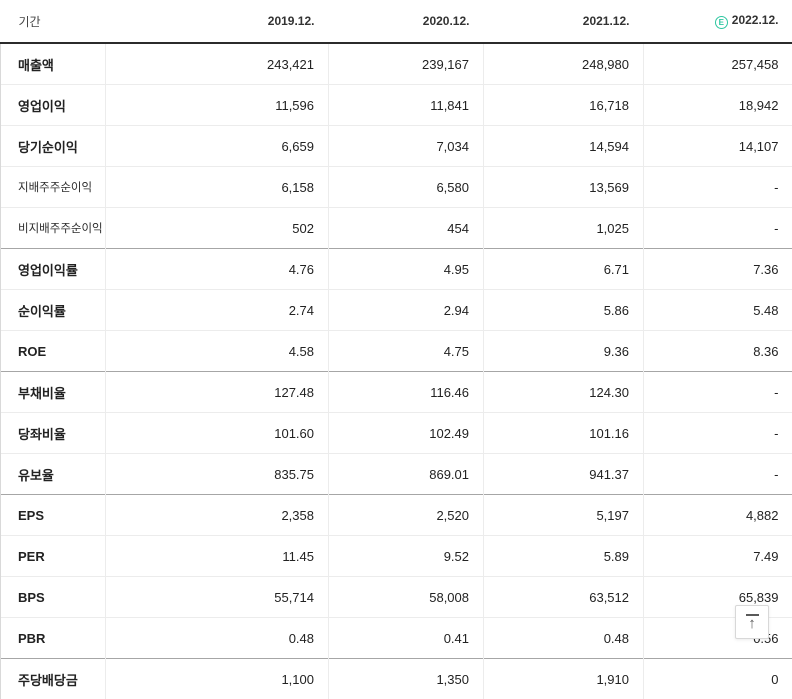  Describe the element at coordinates (53, 474) in the screenshot. I see `row-label: 유보율` at that location.